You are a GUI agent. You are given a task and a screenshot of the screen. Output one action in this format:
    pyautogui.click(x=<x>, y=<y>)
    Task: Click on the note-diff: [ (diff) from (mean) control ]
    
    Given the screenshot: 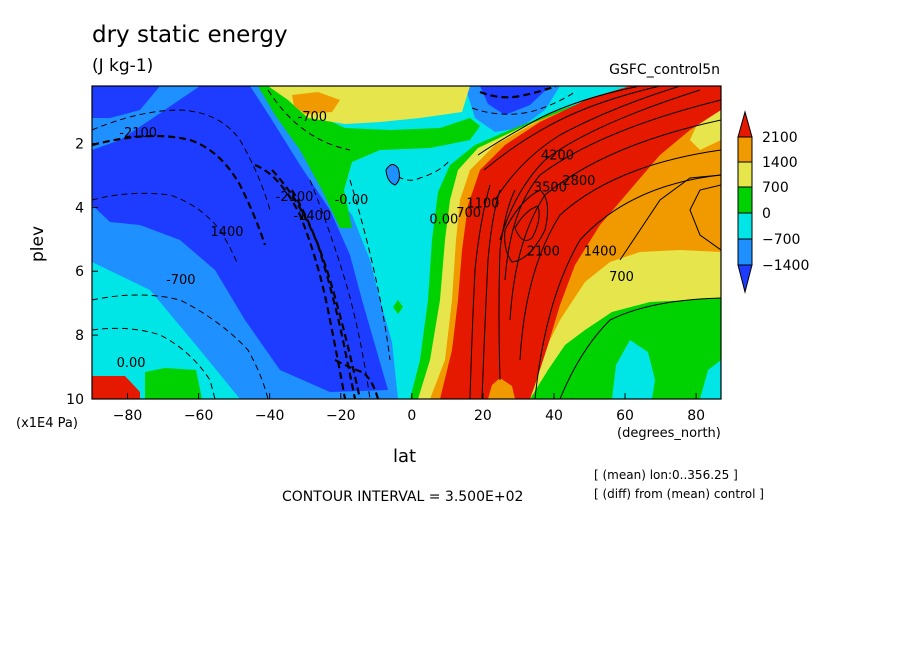 What is the action you would take?
    pyautogui.click(x=679, y=494)
    